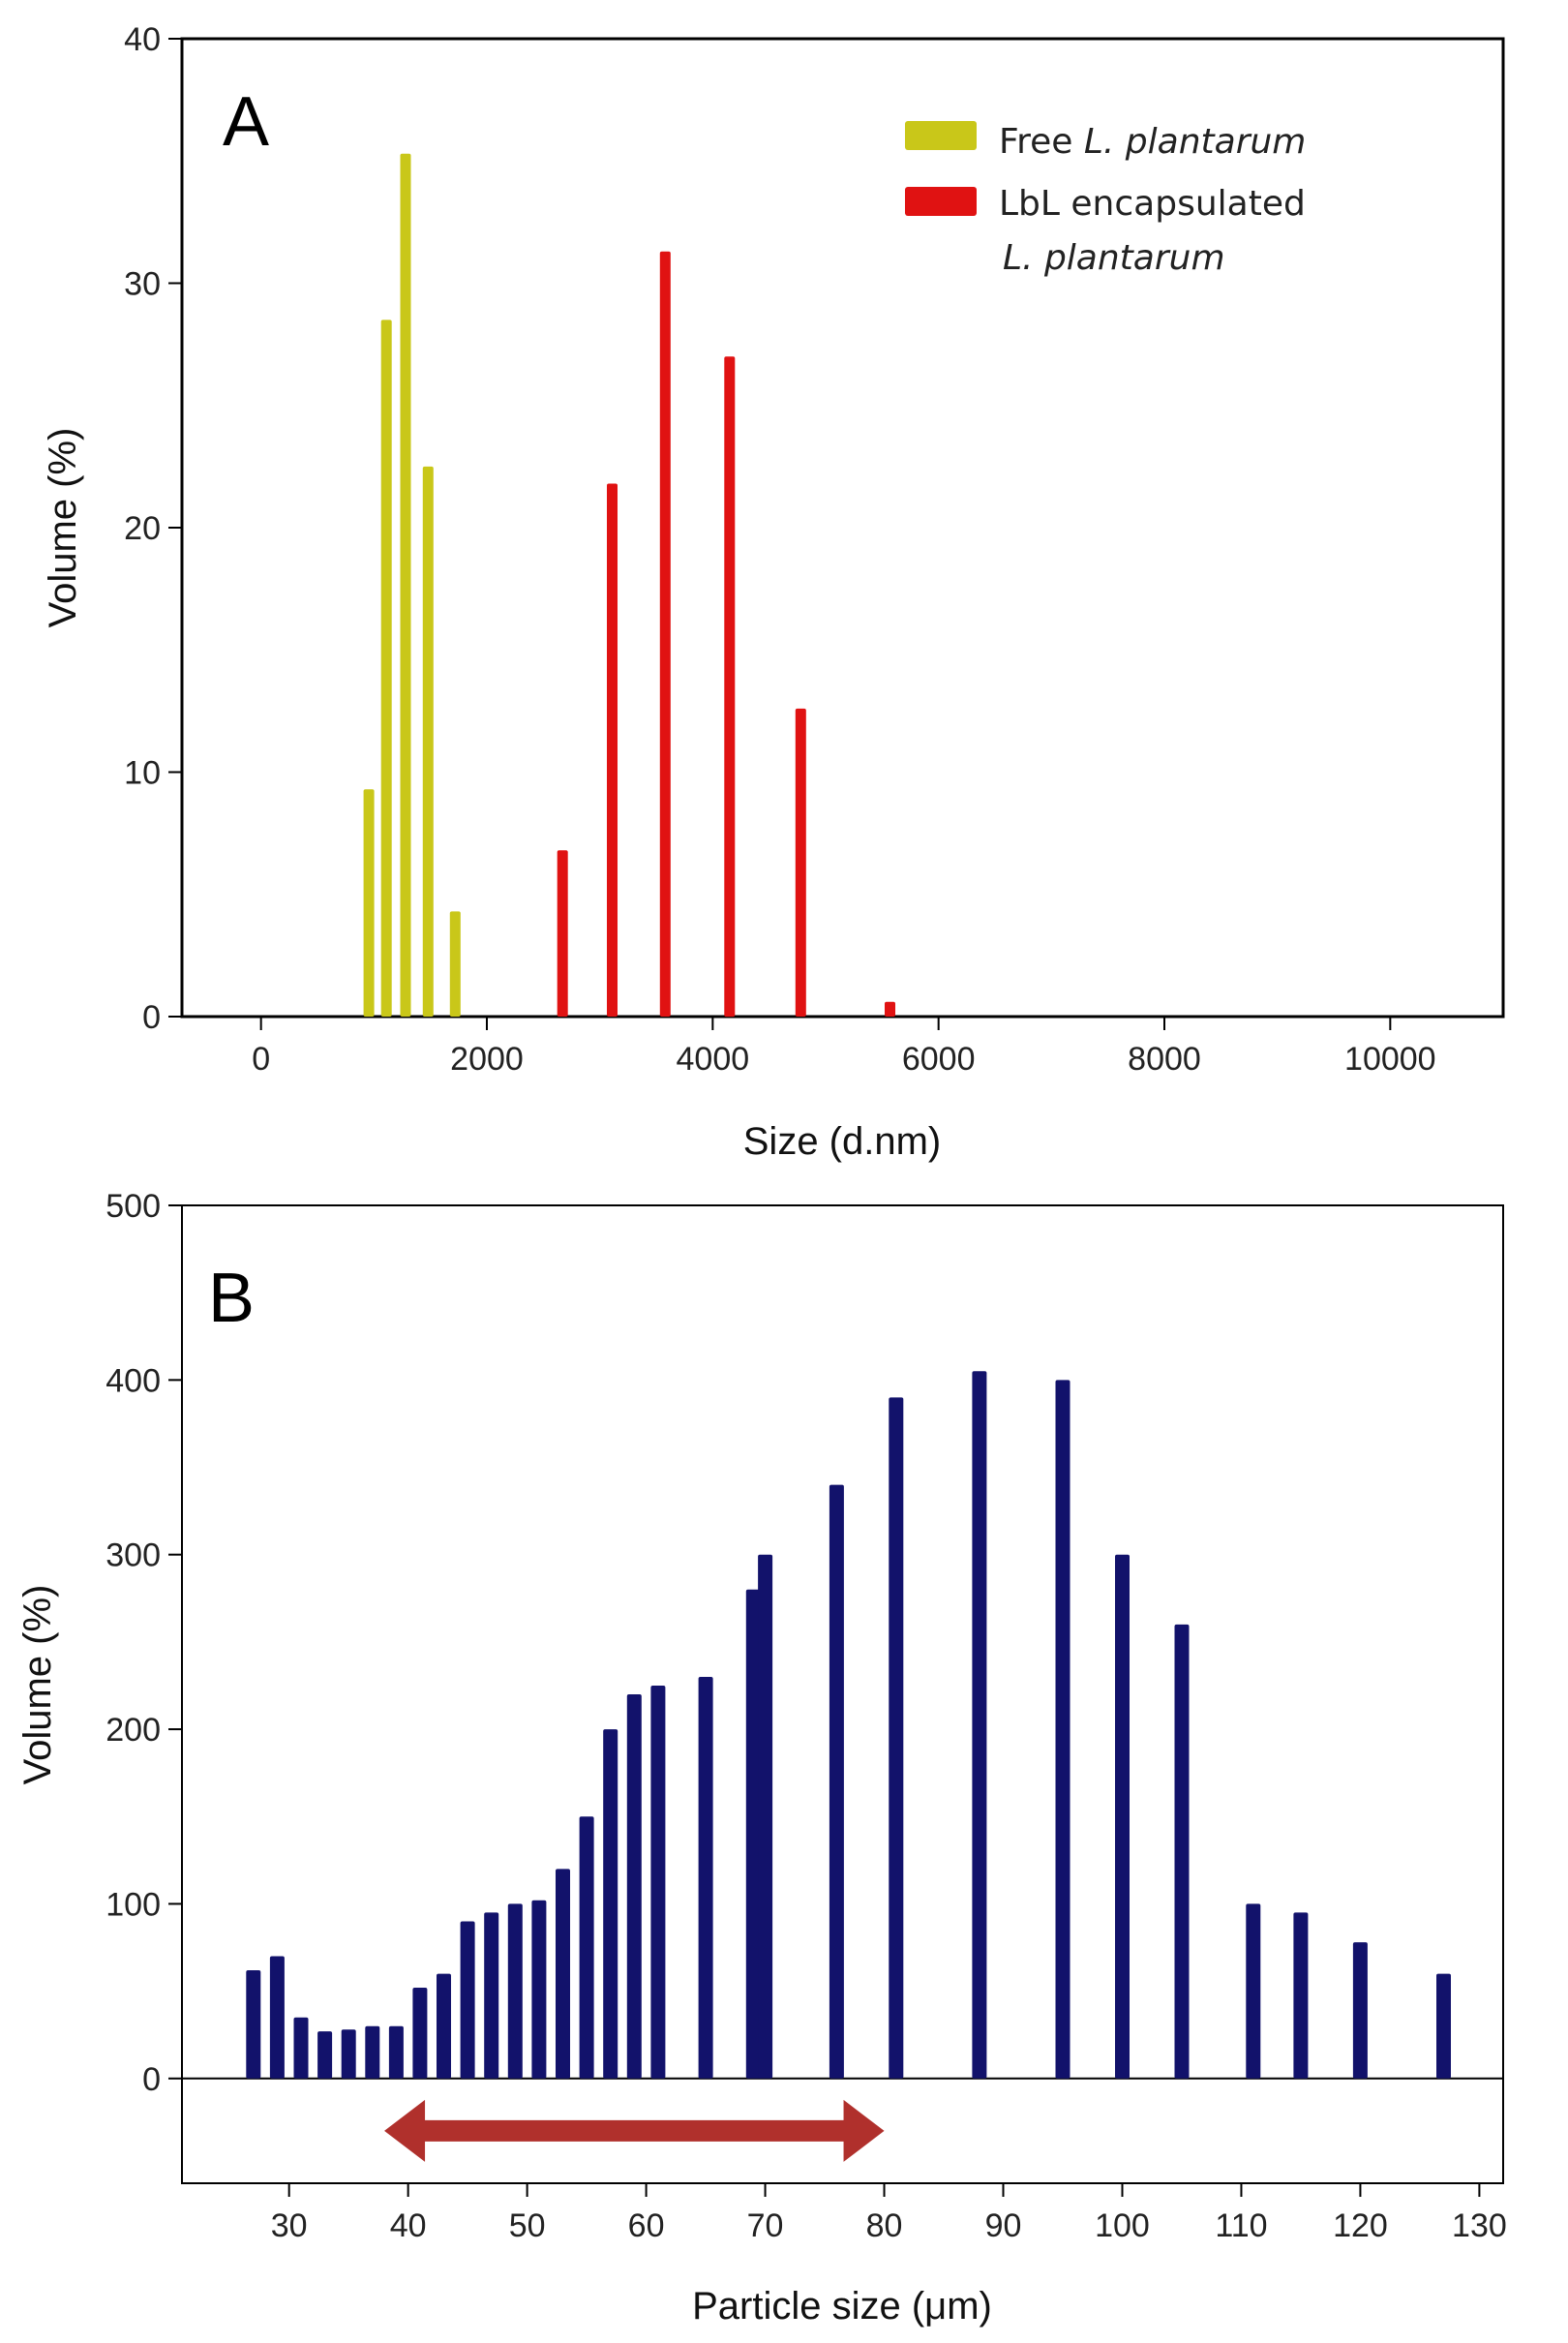 The image size is (1568, 2343). What do you see at coordinates (133, 1904) in the screenshot?
I see `y-tick-label-1: 100` at bounding box center [133, 1904].